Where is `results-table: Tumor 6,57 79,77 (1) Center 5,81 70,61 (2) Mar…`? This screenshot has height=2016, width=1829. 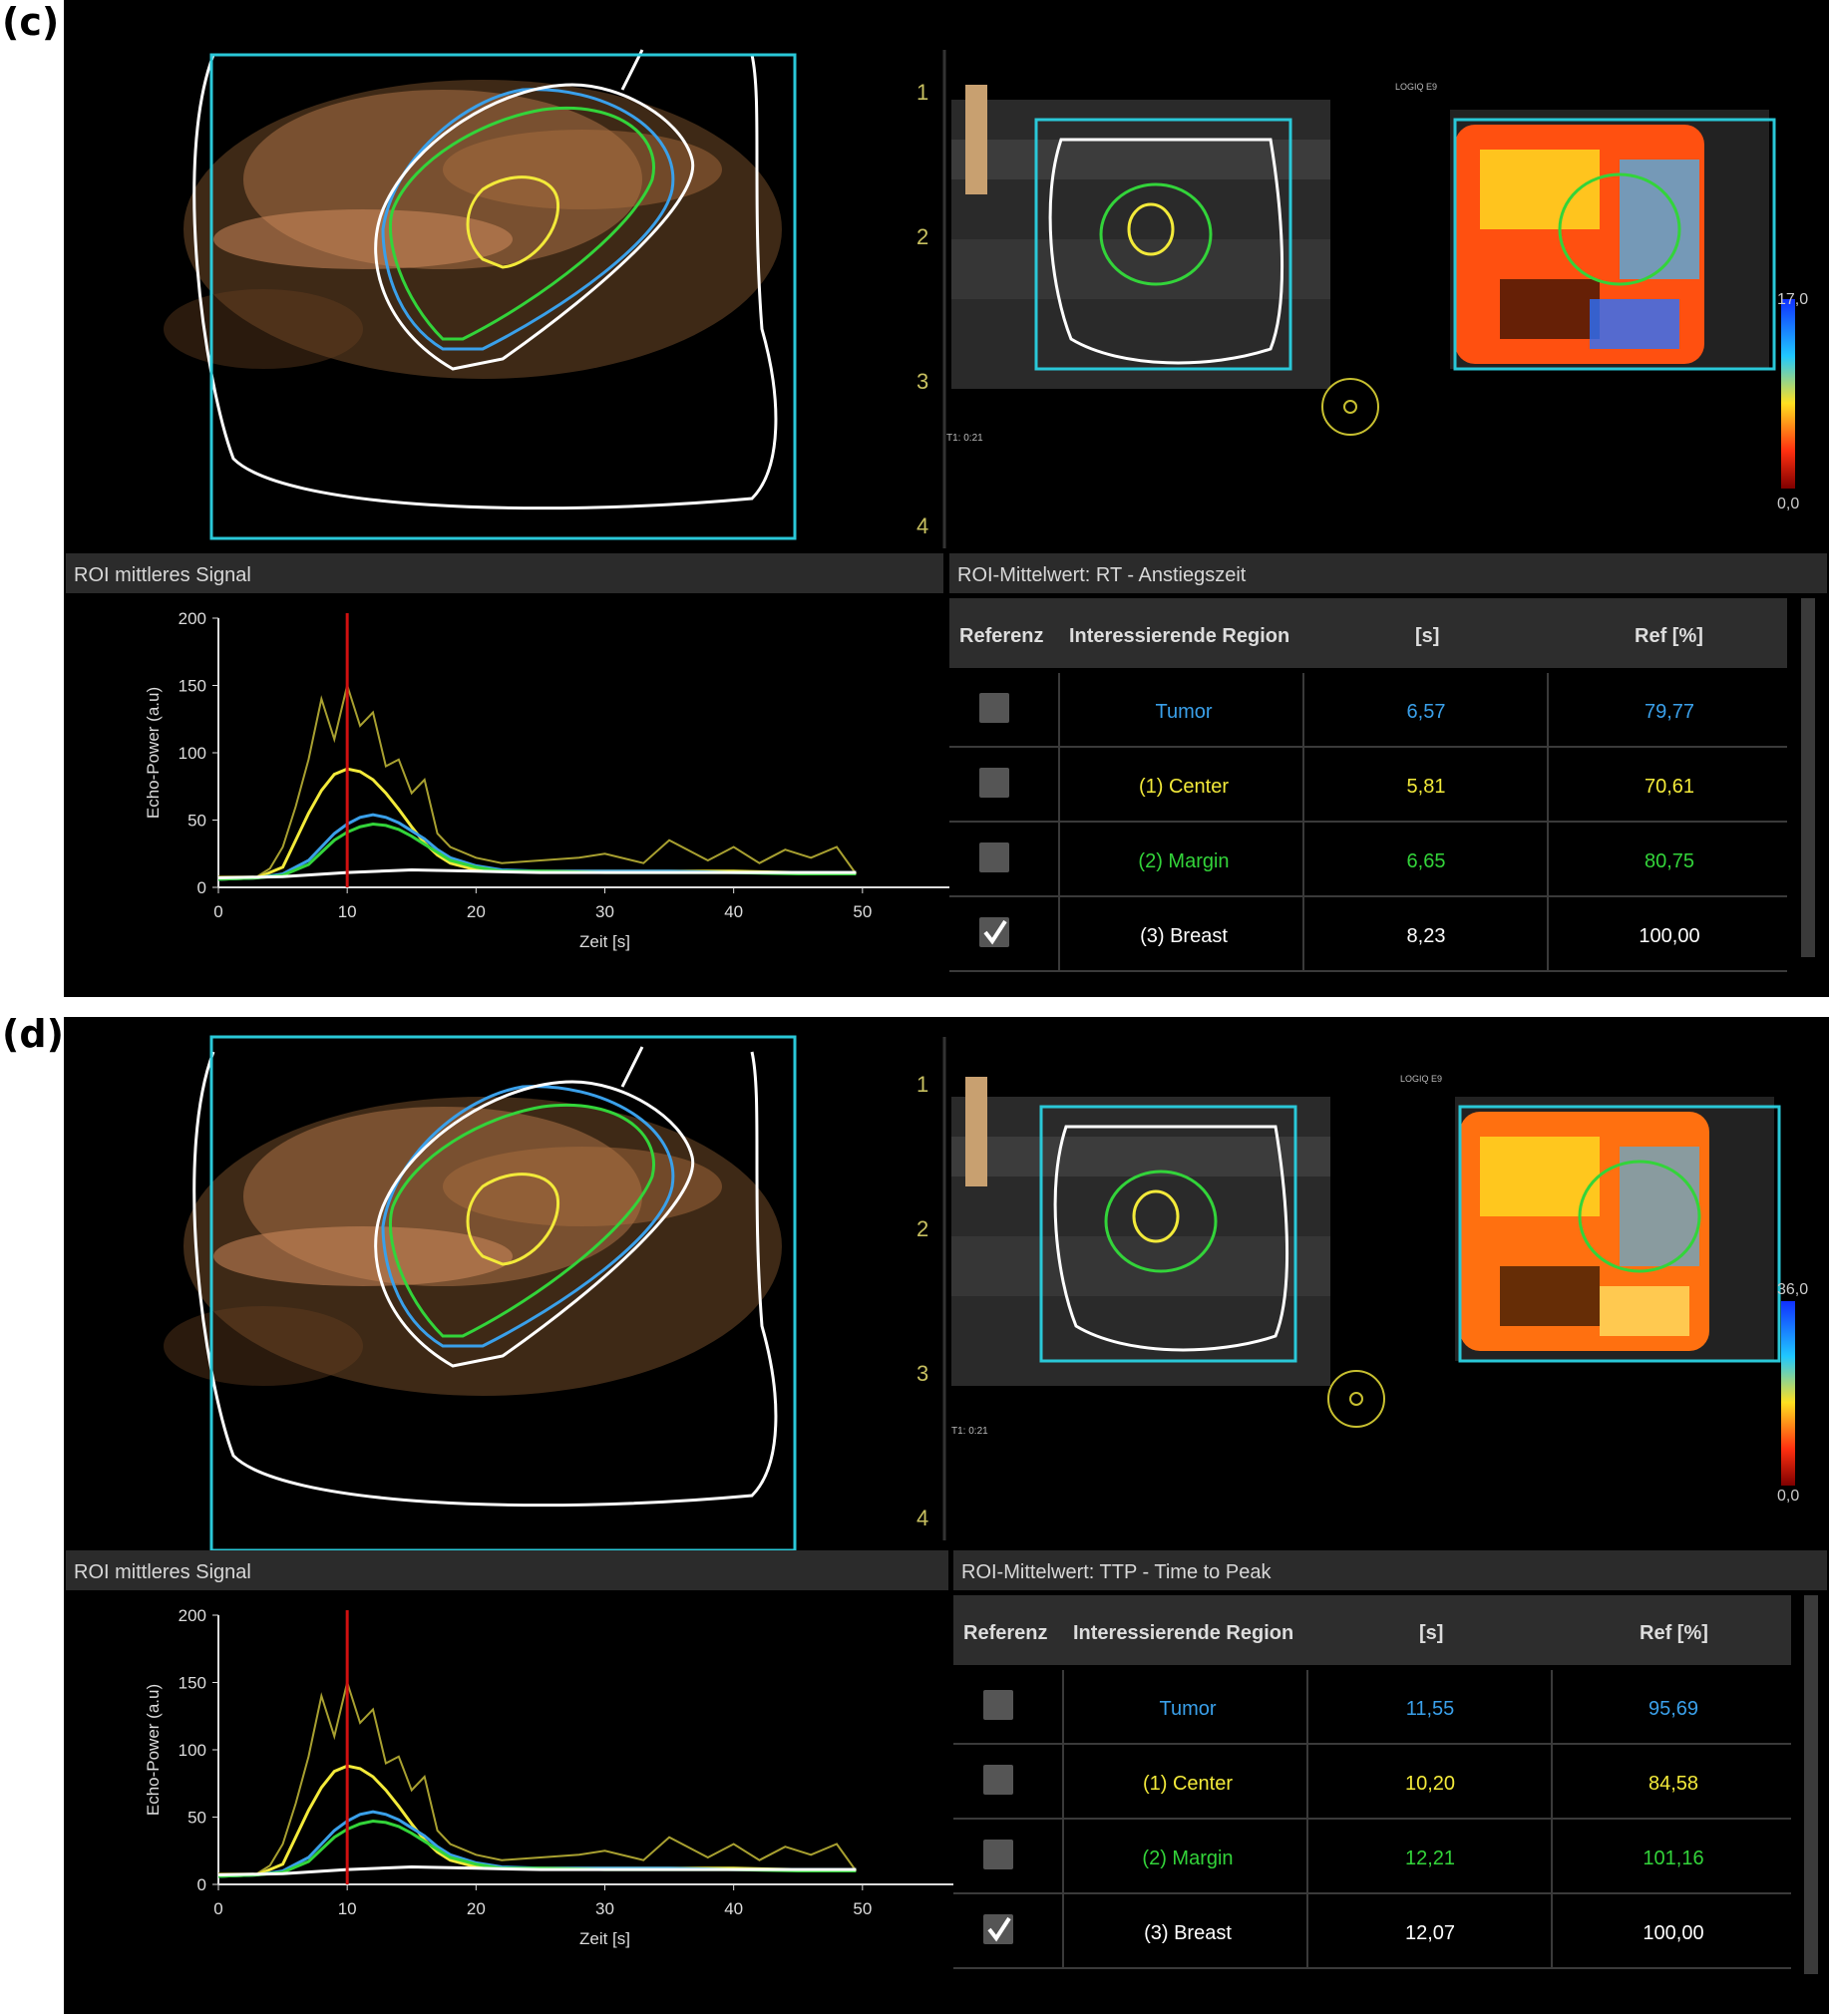
results-table: Tumor 6,57 79,77 (1) Center 5,81 70,61 (2) Mar… is located at coordinates (1368, 822).